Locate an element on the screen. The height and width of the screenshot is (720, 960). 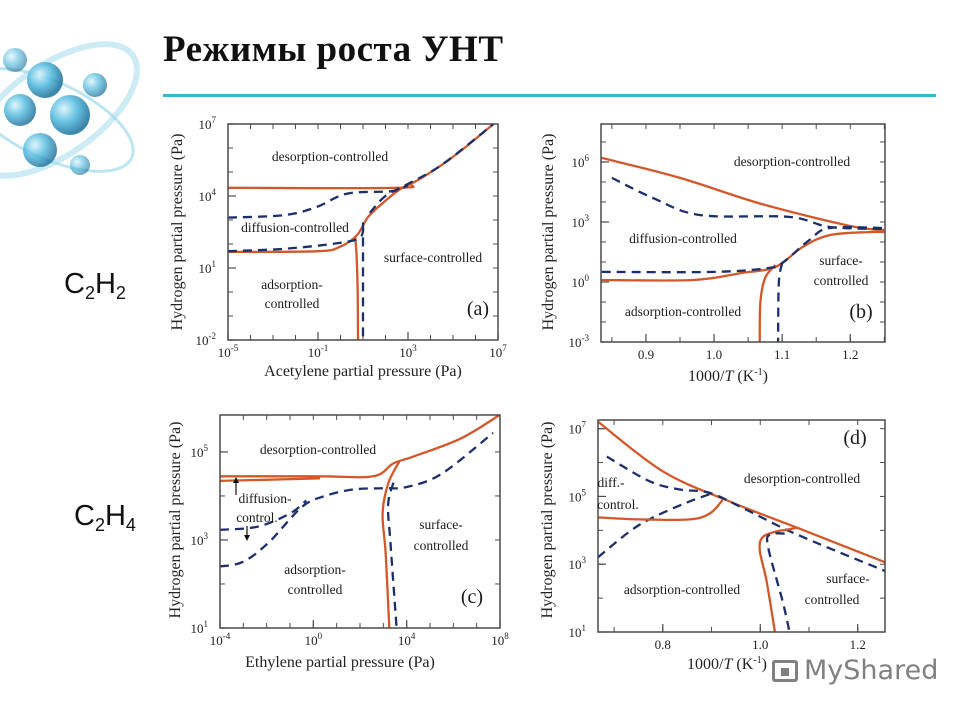
y-tick-label: 10⁻² is located at coordinates (206, 339).